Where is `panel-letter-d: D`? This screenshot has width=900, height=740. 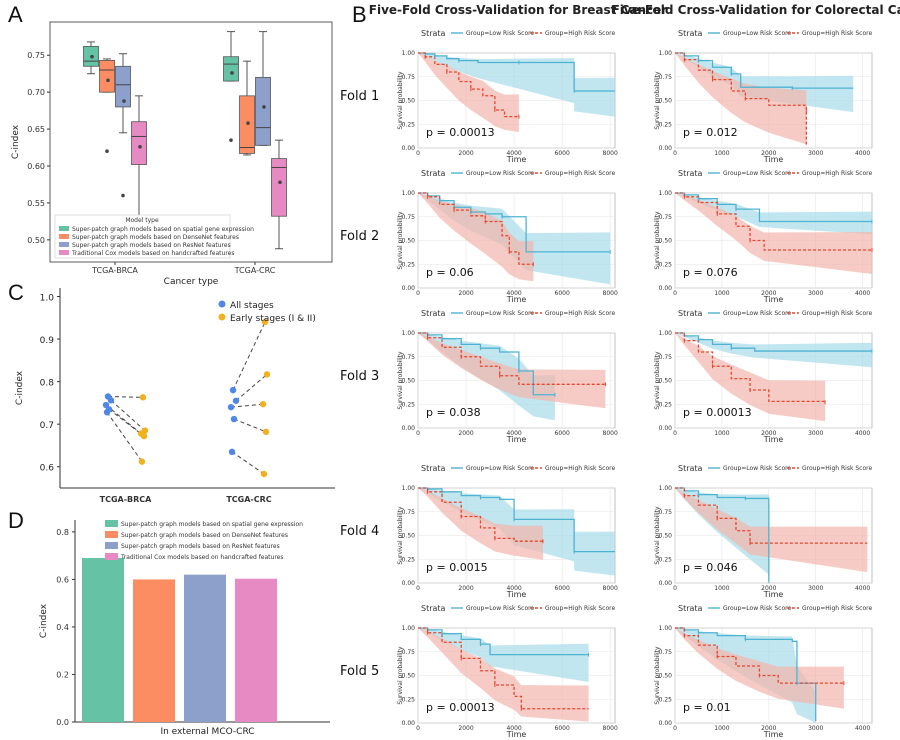 panel-letter-d: D is located at coordinates (16, 520).